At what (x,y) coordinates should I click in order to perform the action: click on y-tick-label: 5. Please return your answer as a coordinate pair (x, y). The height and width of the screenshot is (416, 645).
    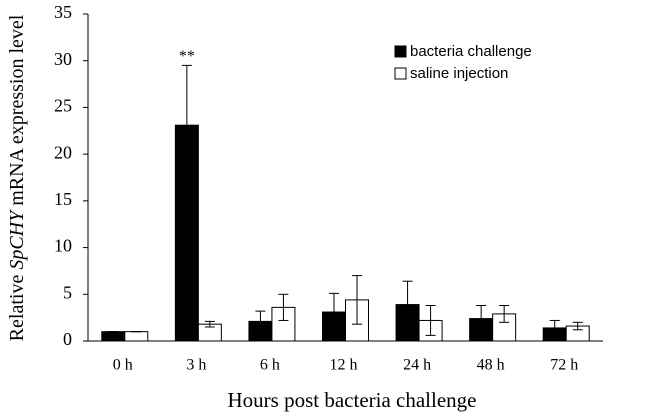
    Looking at the image, I should click on (67, 292).